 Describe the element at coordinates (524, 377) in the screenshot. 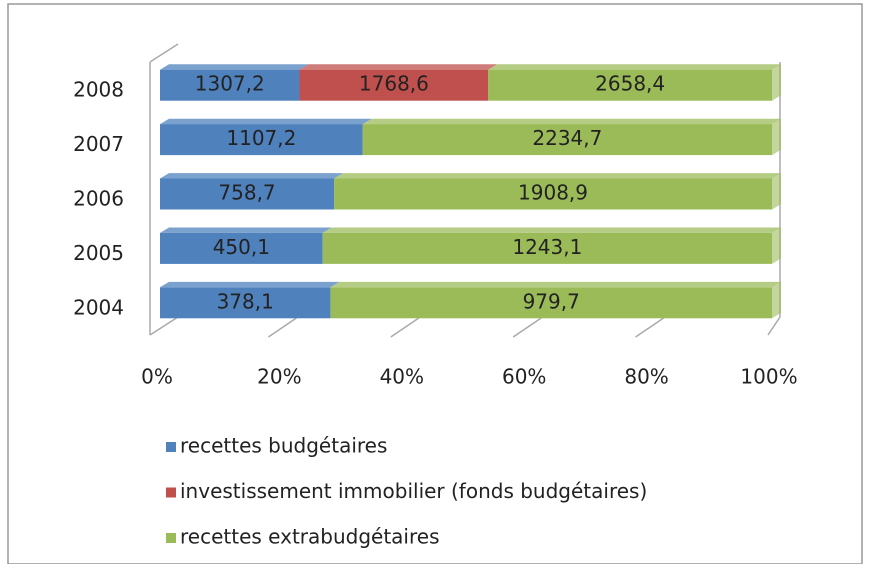

I see `x-tick-label: 60%` at that location.